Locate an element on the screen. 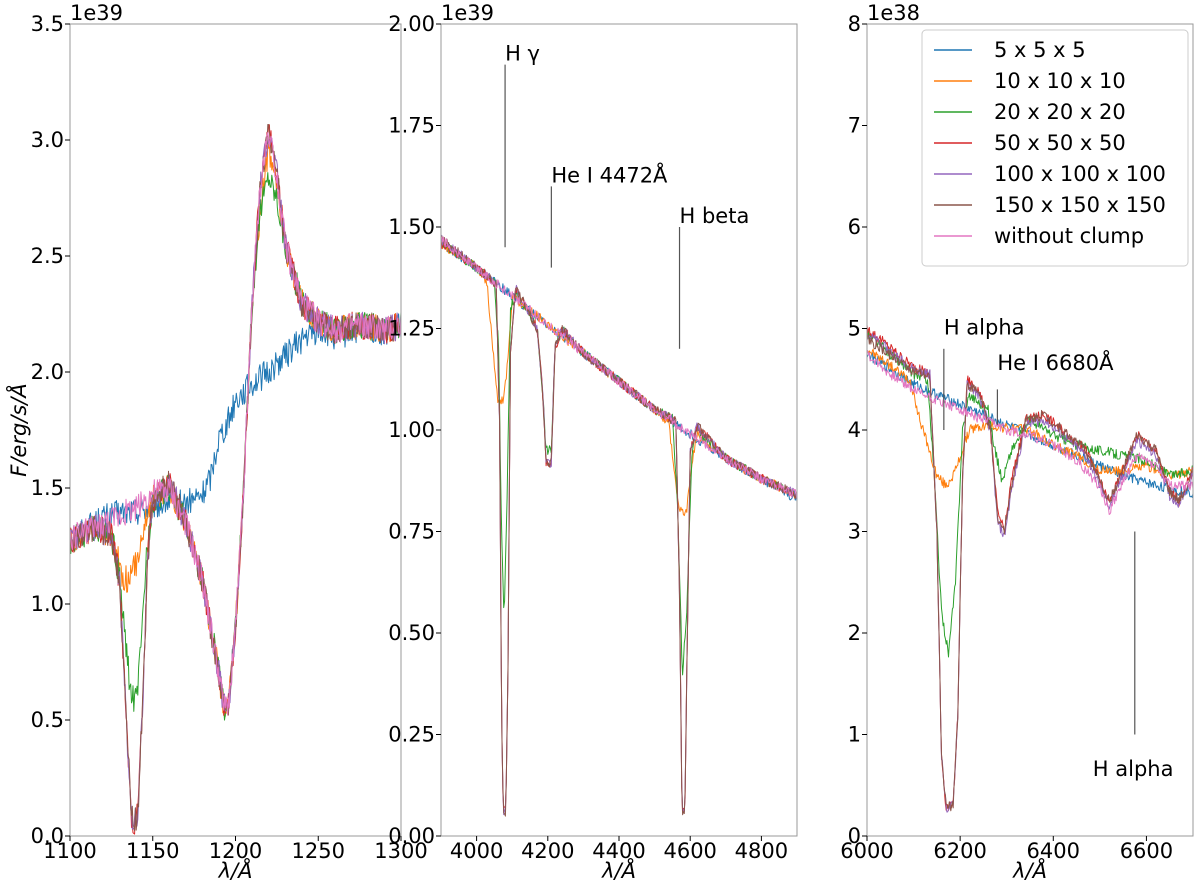 The height and width of the screenshot is (887, 1200). y-tick-label: 1.0 is located at coordinates (47, 604).